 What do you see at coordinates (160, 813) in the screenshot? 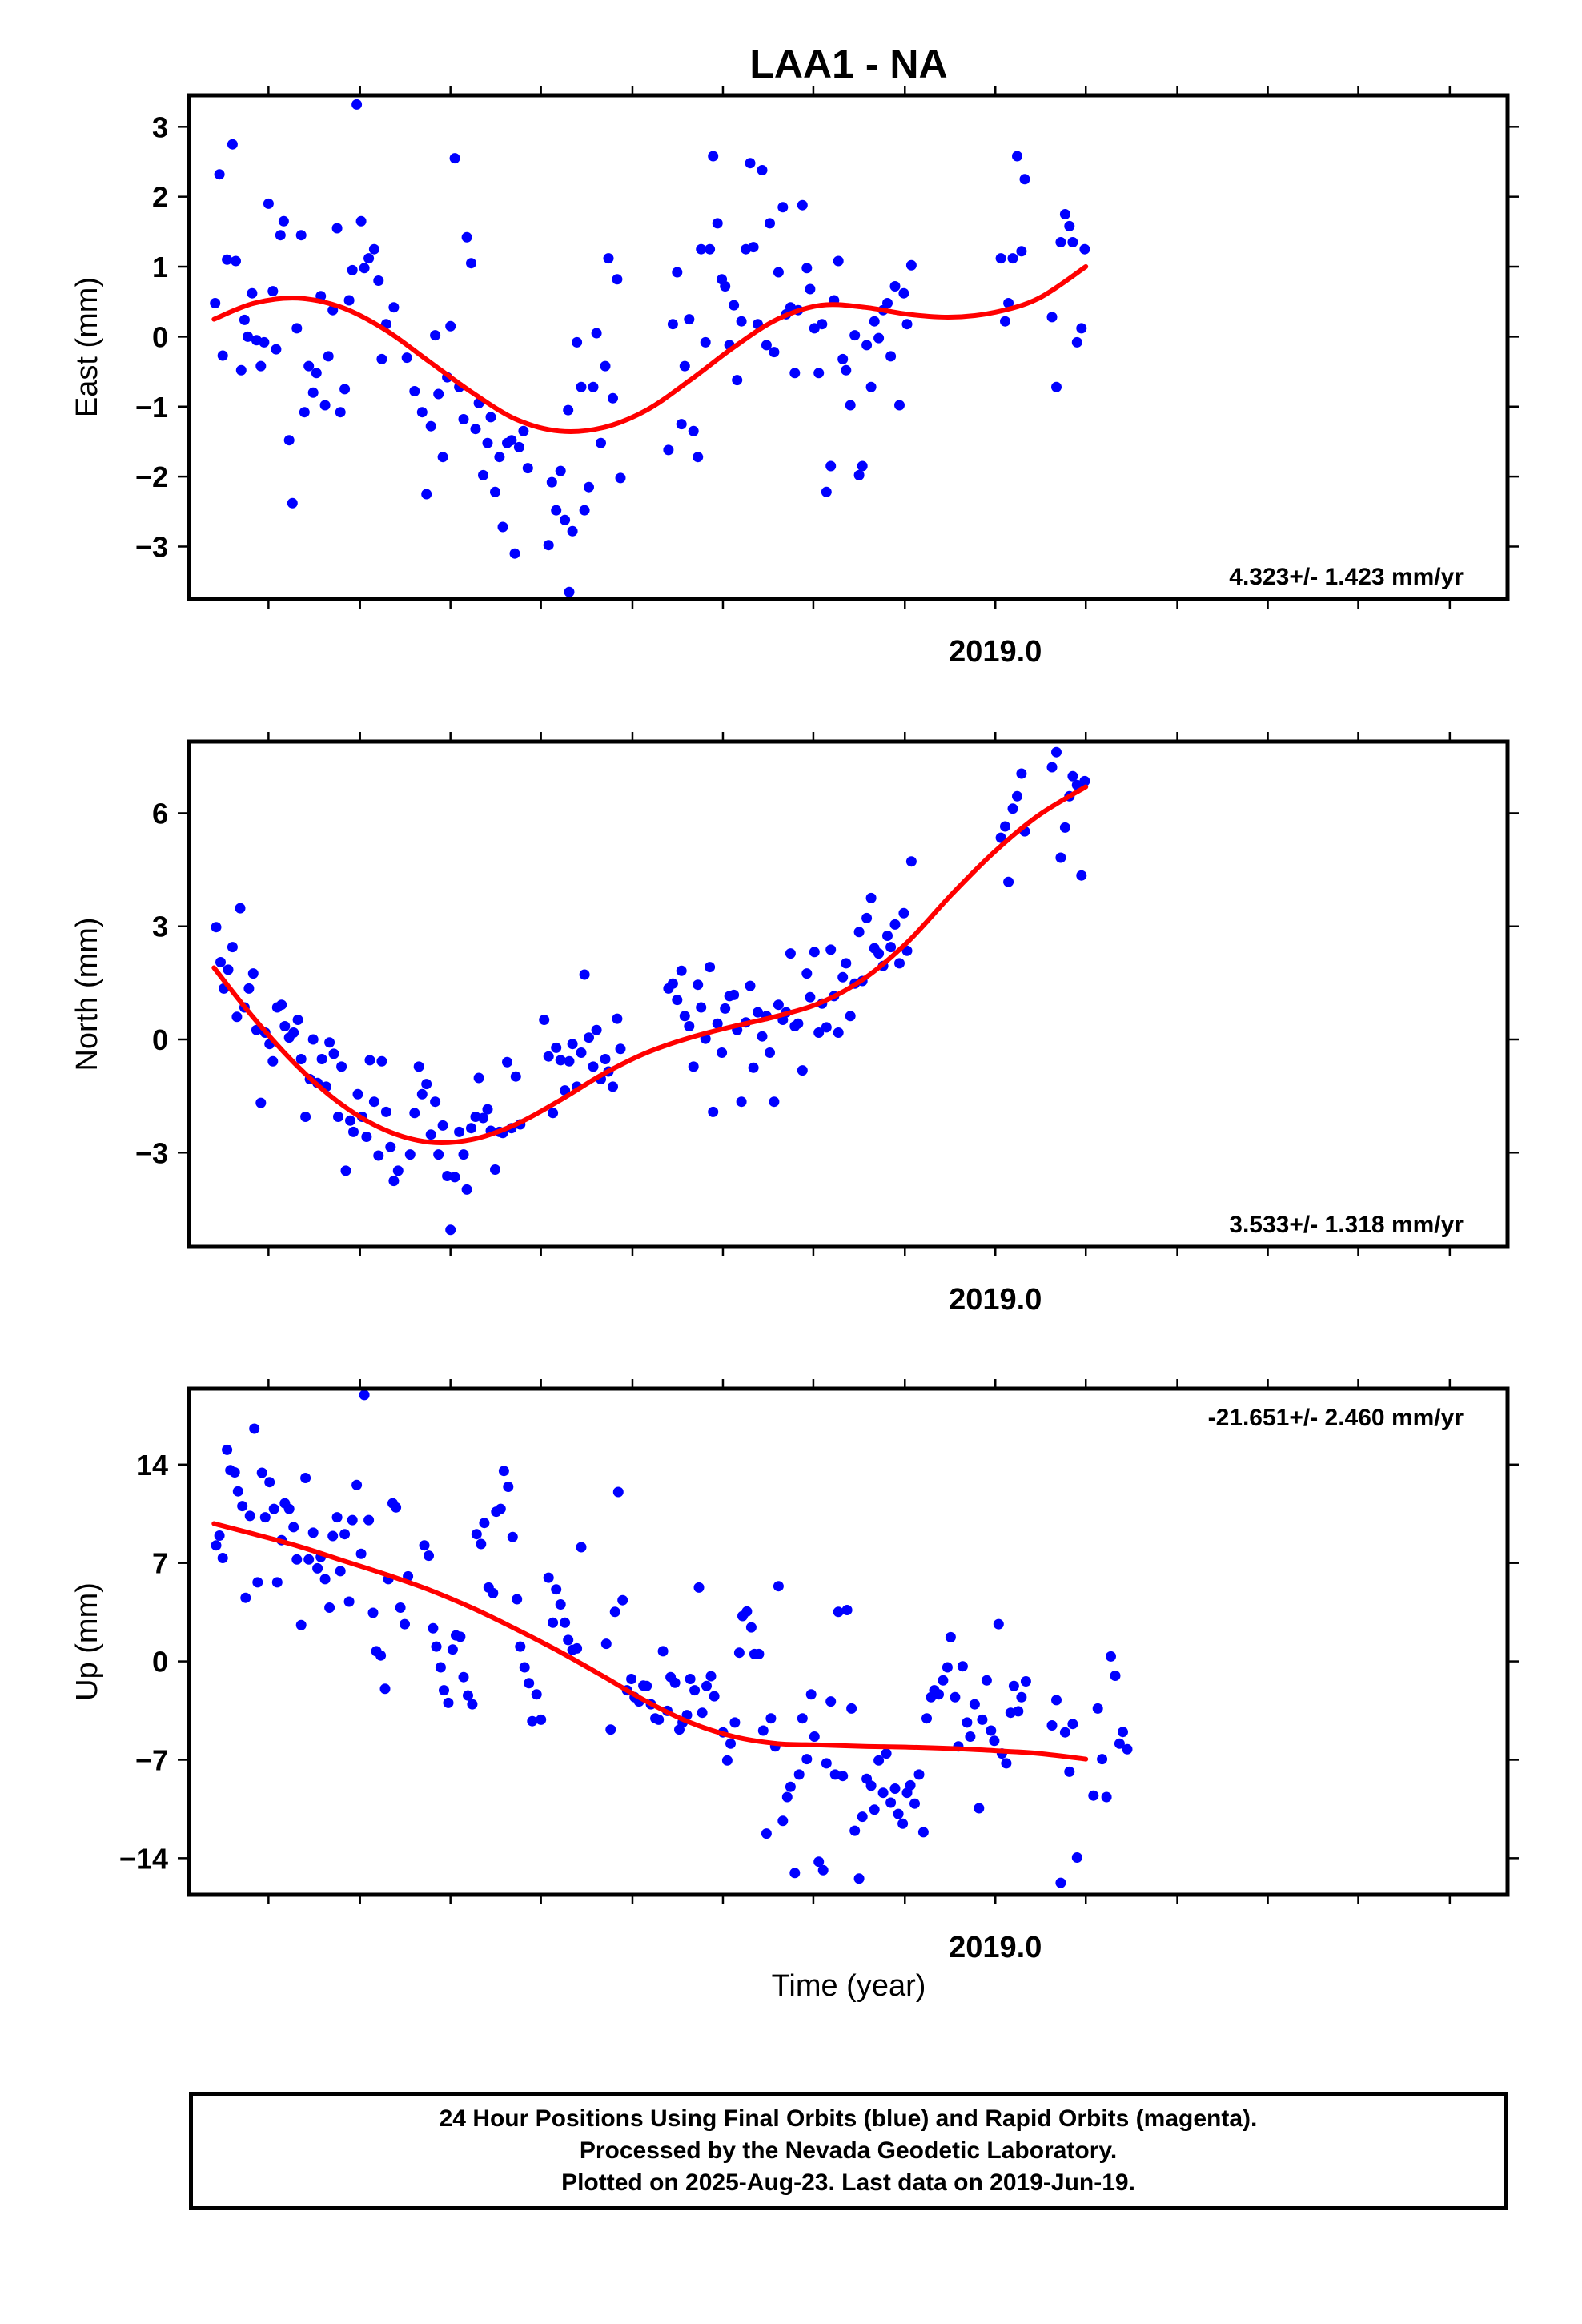
I see `y-tick-label: 6` at bounding box center [160, 813].